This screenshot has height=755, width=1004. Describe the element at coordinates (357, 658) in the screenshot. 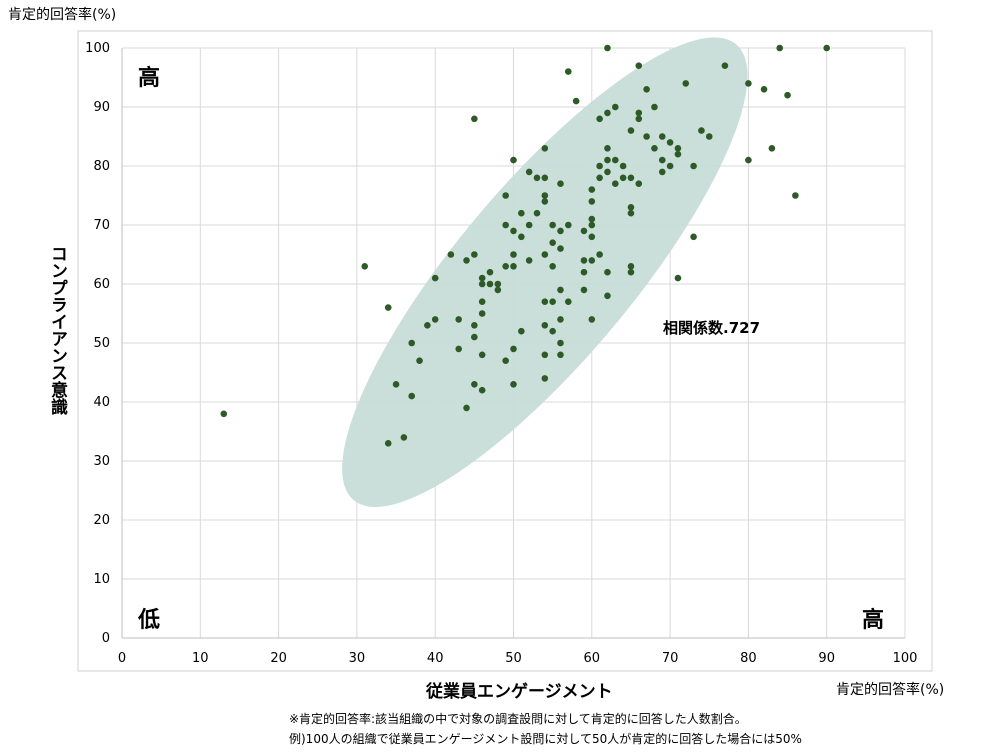

I see `x-tick-label: 30` at that location.